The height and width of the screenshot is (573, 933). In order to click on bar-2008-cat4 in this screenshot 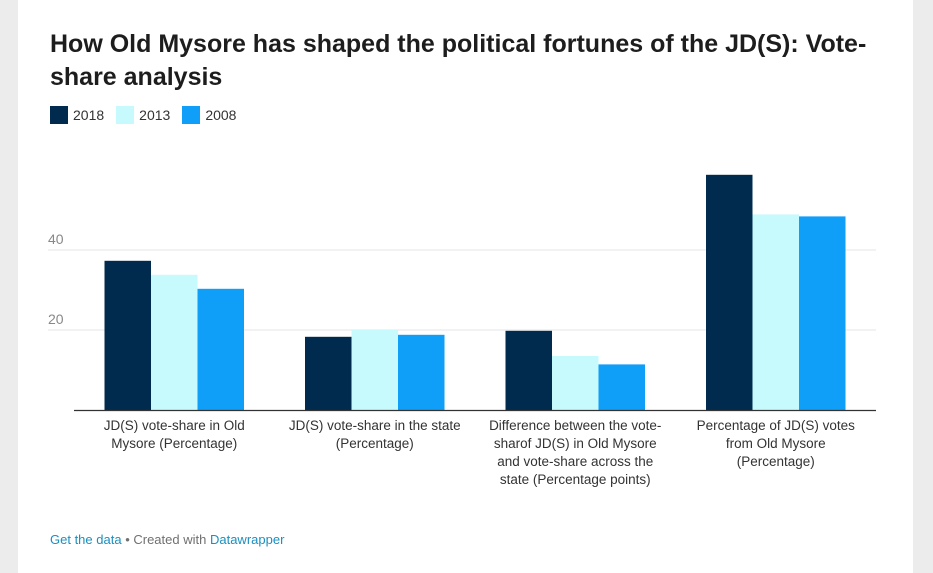, I will do `click(822, 313)`.